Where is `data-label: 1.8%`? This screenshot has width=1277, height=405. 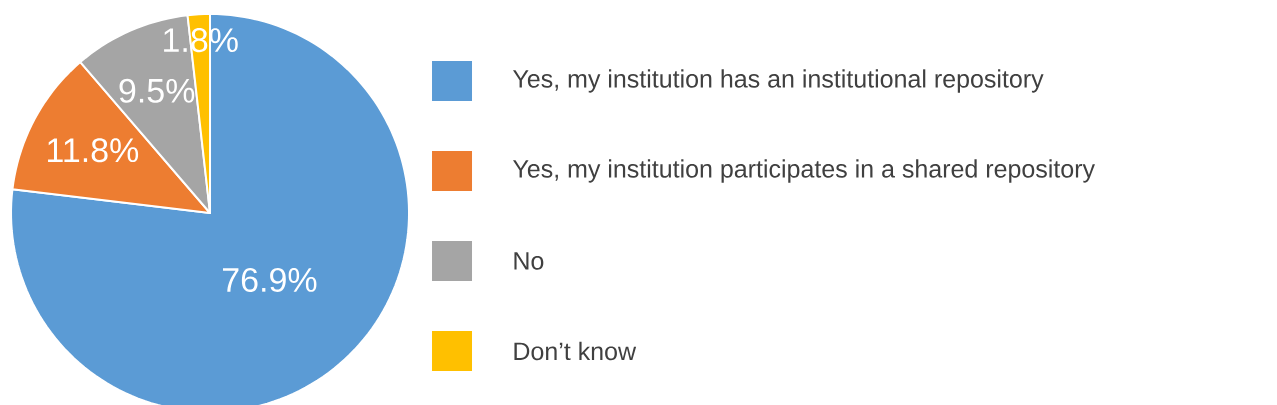
data-label: 1.8% is located at coordinates (201, 40).